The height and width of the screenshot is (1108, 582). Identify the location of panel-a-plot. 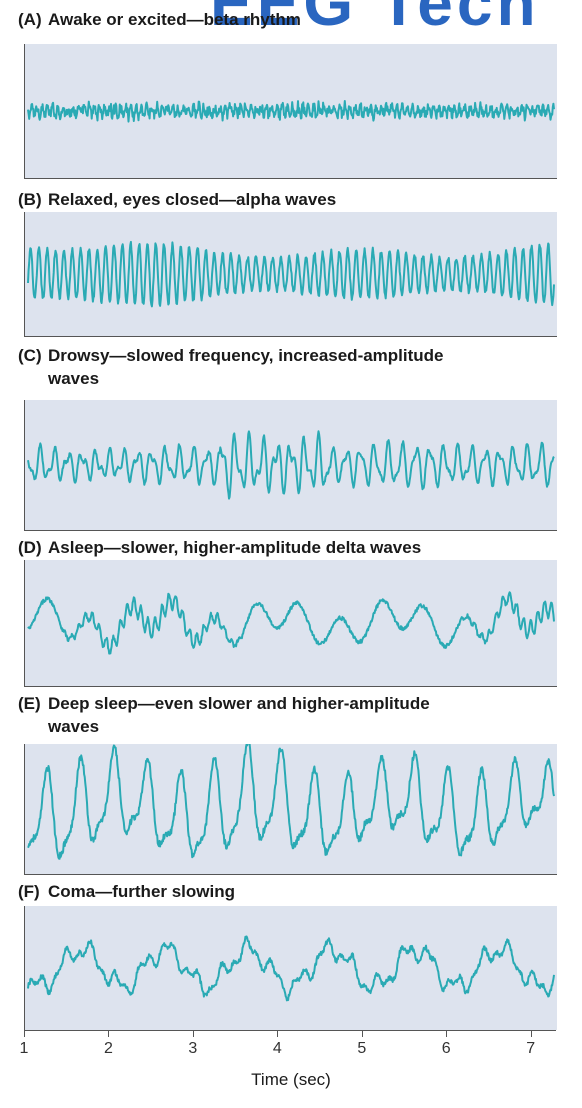
(290, 111).